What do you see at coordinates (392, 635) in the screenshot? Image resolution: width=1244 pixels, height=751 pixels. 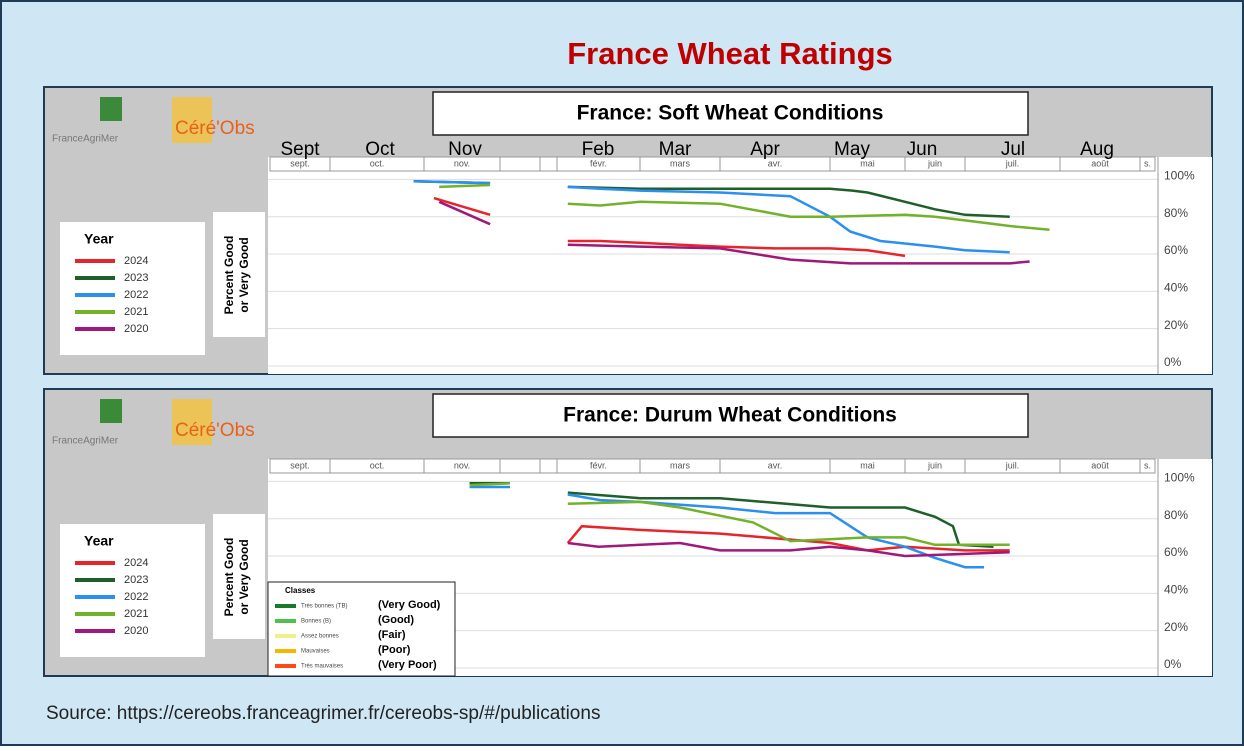 I see `classes-translation: (Fair)` at bounding box center [392, 635].